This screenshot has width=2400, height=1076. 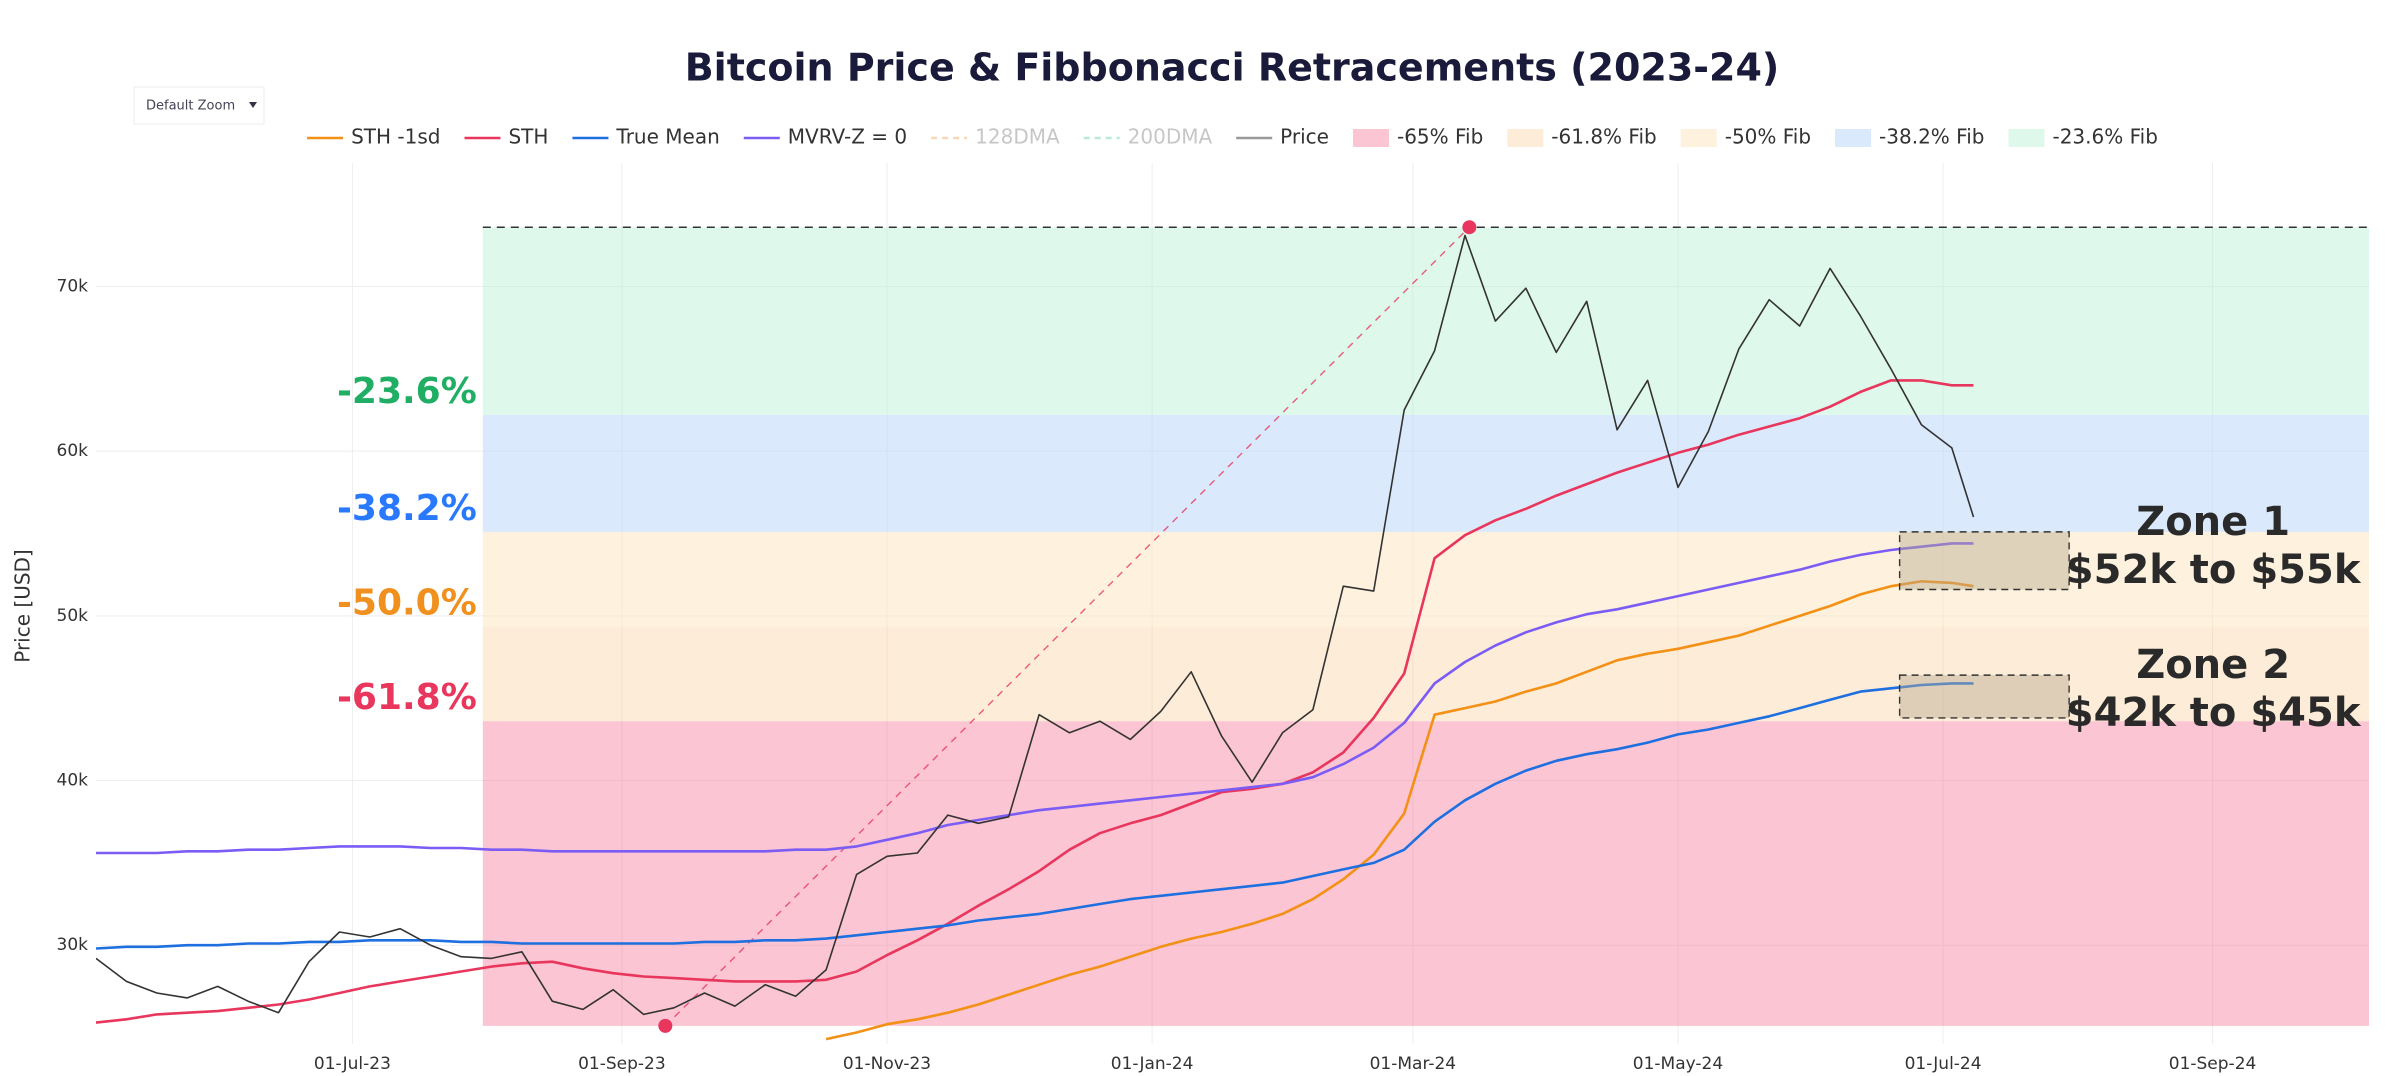 What do you see at coordinates (1931, 137) in the screenshot?
I see `legend-label: -38.2% Fib` at bounding box center [1931, 137].